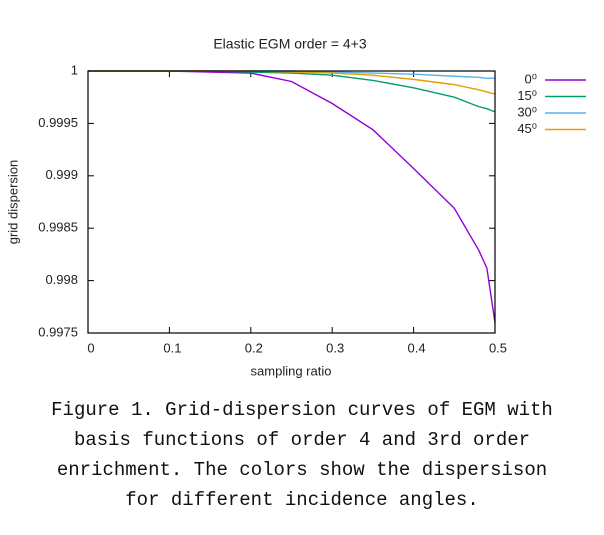  I want to click on y-tick-label: 1, so click(74, 69).